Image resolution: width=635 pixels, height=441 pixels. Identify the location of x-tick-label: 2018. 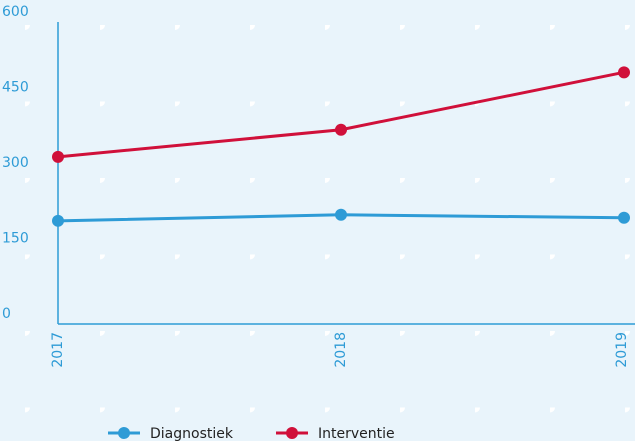
(341, 350).